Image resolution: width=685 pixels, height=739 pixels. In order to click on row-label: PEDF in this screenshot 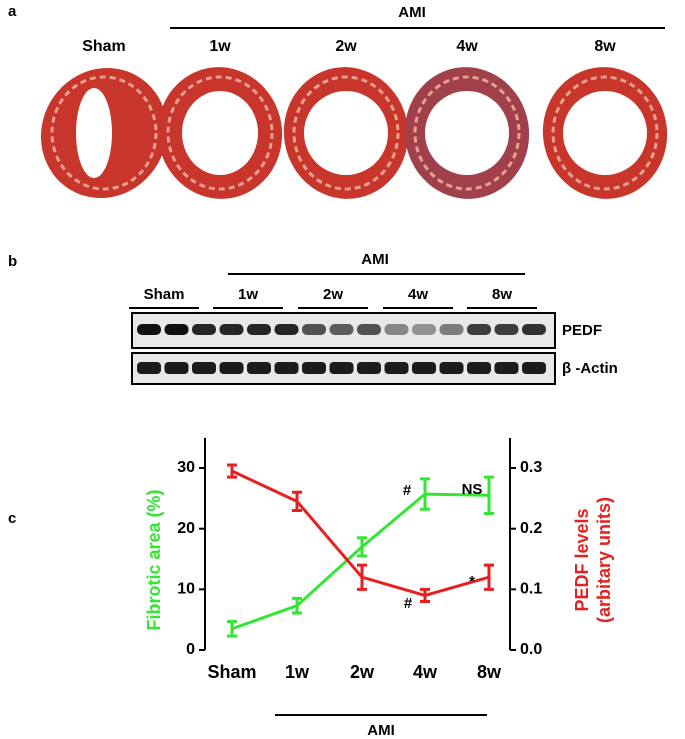, I will do `click(582, 330)`.